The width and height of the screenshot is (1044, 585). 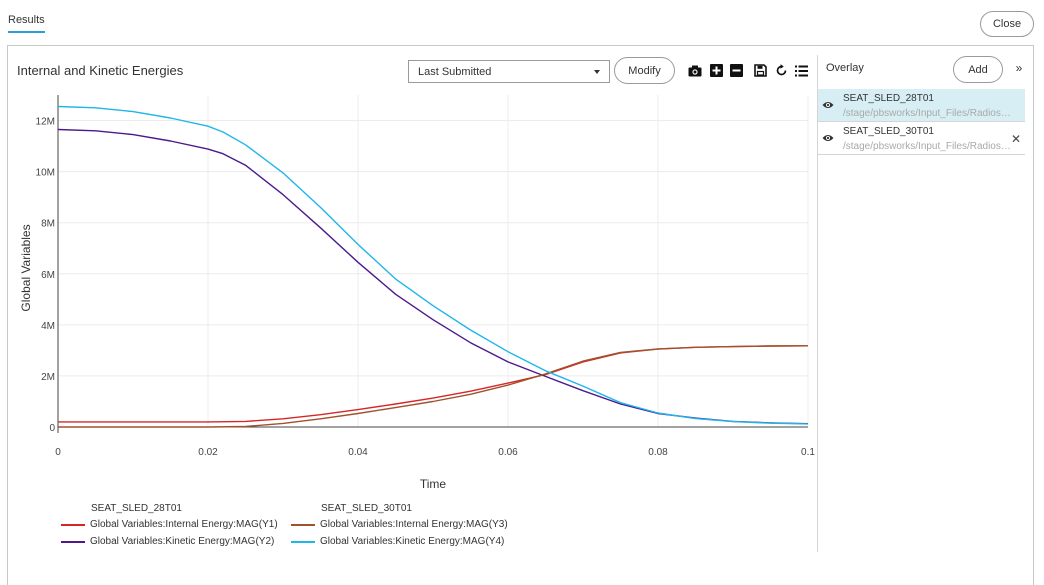 I want to click on x-tick-label: 0.06, so click(x=508, y=452).